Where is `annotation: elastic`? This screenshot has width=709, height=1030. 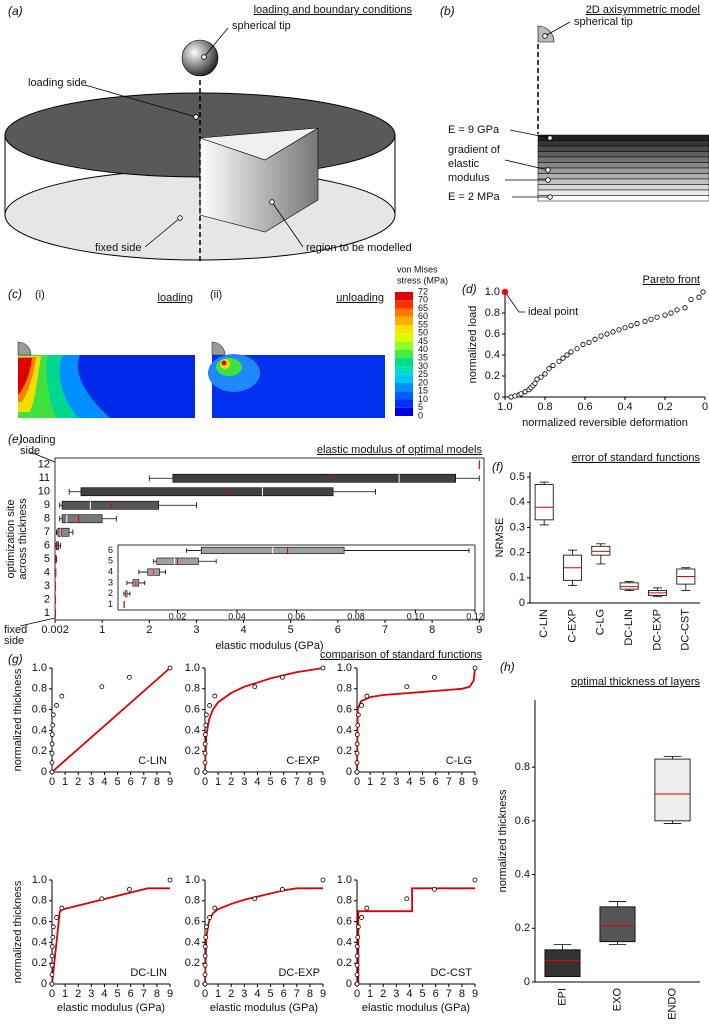
annotation: elastic is located at coordinates (464, 164).